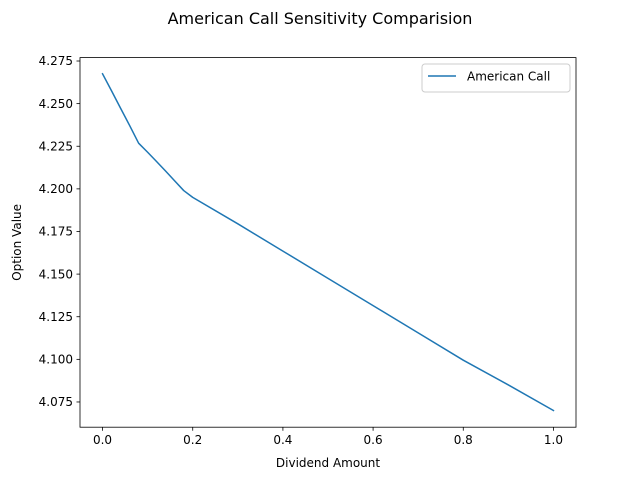 This screenshot has width=640, height=480. I want to click on x-tick-label: 0.0, so click(102, 440).